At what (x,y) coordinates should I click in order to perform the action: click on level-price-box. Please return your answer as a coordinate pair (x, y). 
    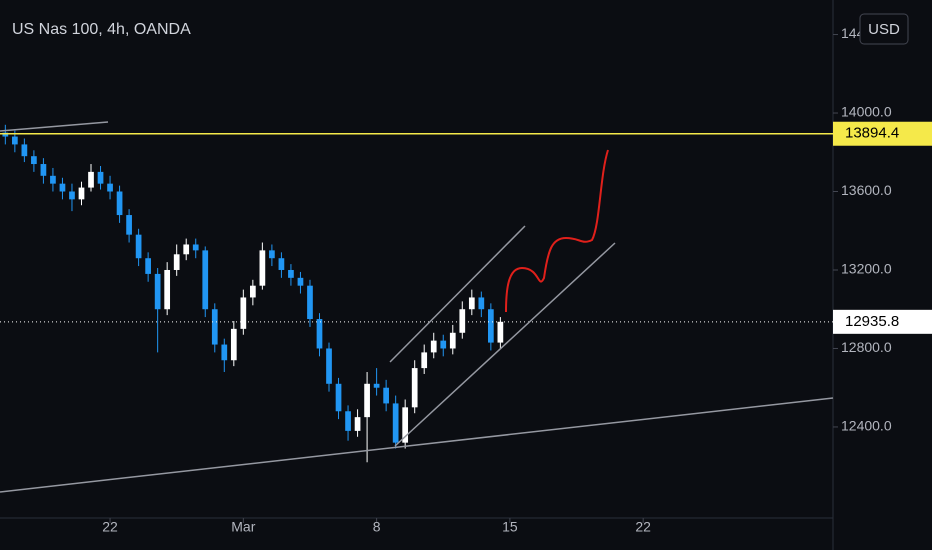
    Looking at the image, I should click on (882, 133).